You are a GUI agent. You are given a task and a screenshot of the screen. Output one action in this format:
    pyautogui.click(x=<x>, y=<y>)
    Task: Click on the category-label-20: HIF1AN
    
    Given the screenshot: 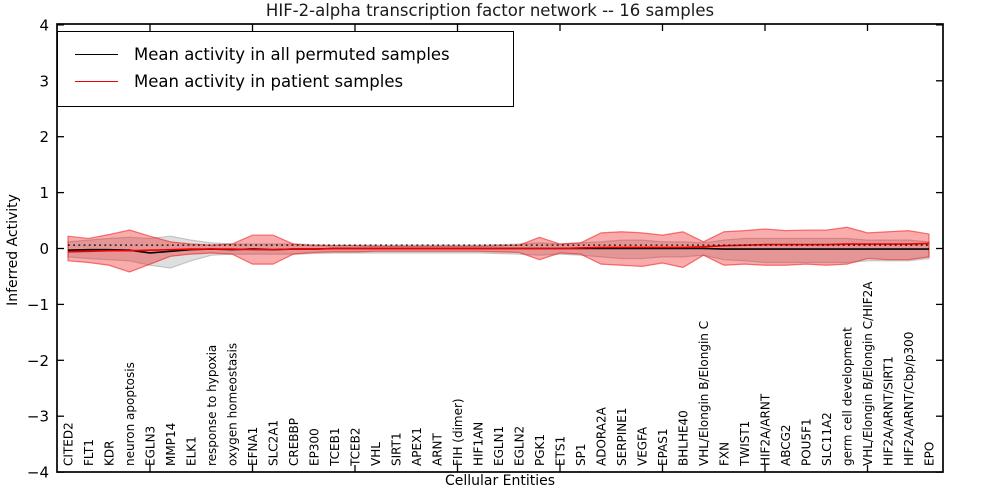 What is the action you would take?
    pyautogui.click(x=479, y=444)
    